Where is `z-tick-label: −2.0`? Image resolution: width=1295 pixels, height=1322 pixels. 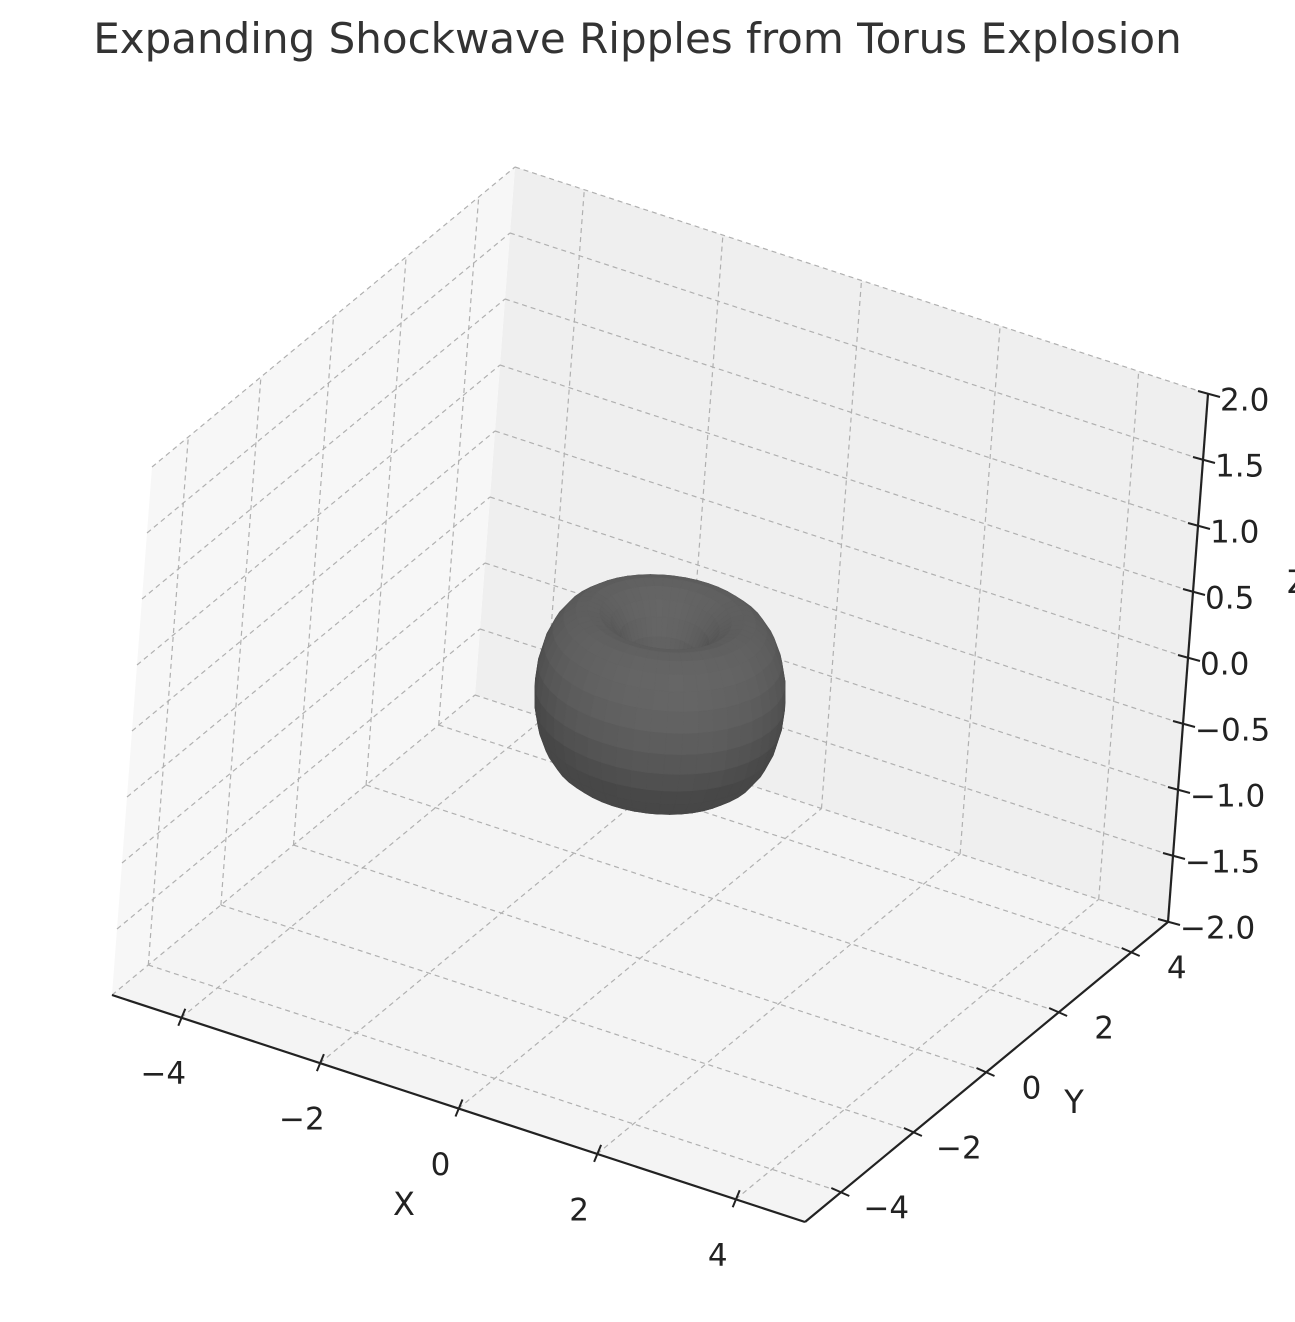 z-tick-label: −2.0 is located at coordinates (1217, 929).